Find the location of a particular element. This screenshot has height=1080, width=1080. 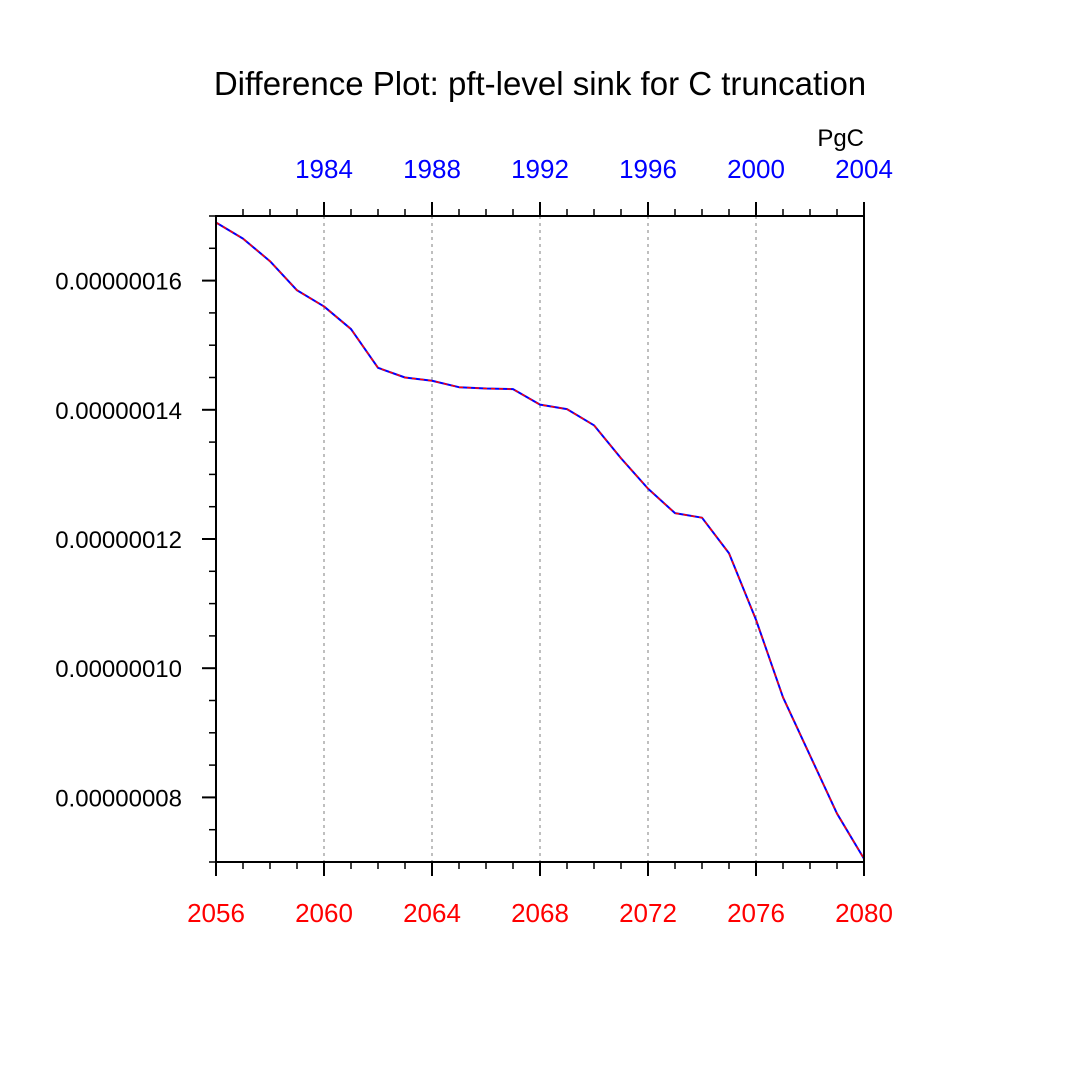

y-tick-label: 0.00000016 is located at coordinates (118, 282).